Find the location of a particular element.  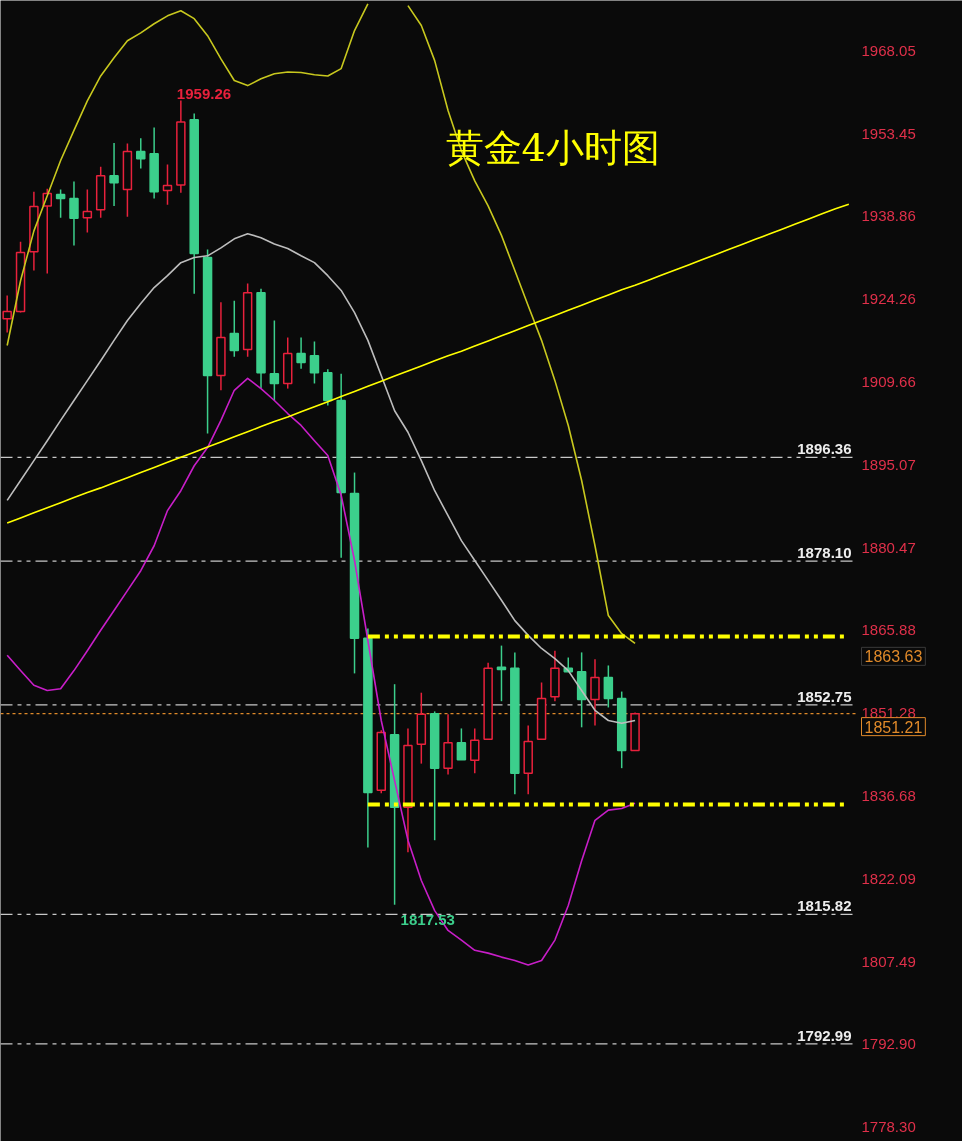

y-tick-label: 1792.90 is located at coordinates (888, 1044).